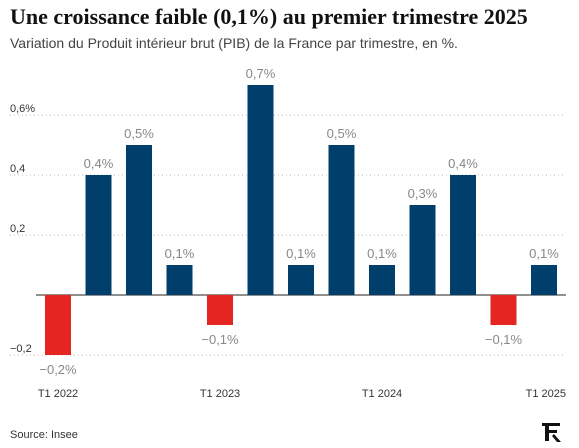 This screenshot has height=448, width=579. I want to click on data-label: 0,7%, so click(261, 73).